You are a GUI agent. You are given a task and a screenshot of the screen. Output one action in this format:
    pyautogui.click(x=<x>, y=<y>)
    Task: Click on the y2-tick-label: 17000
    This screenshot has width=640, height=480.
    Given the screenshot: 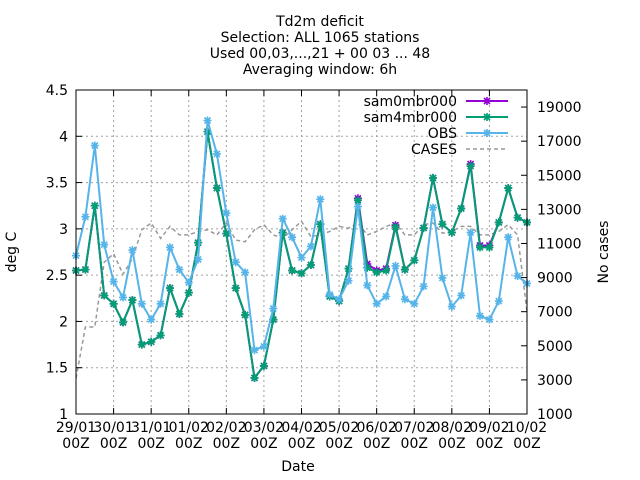 What is the action you would take?
    pyautogui.click(x=559, y=142)
    